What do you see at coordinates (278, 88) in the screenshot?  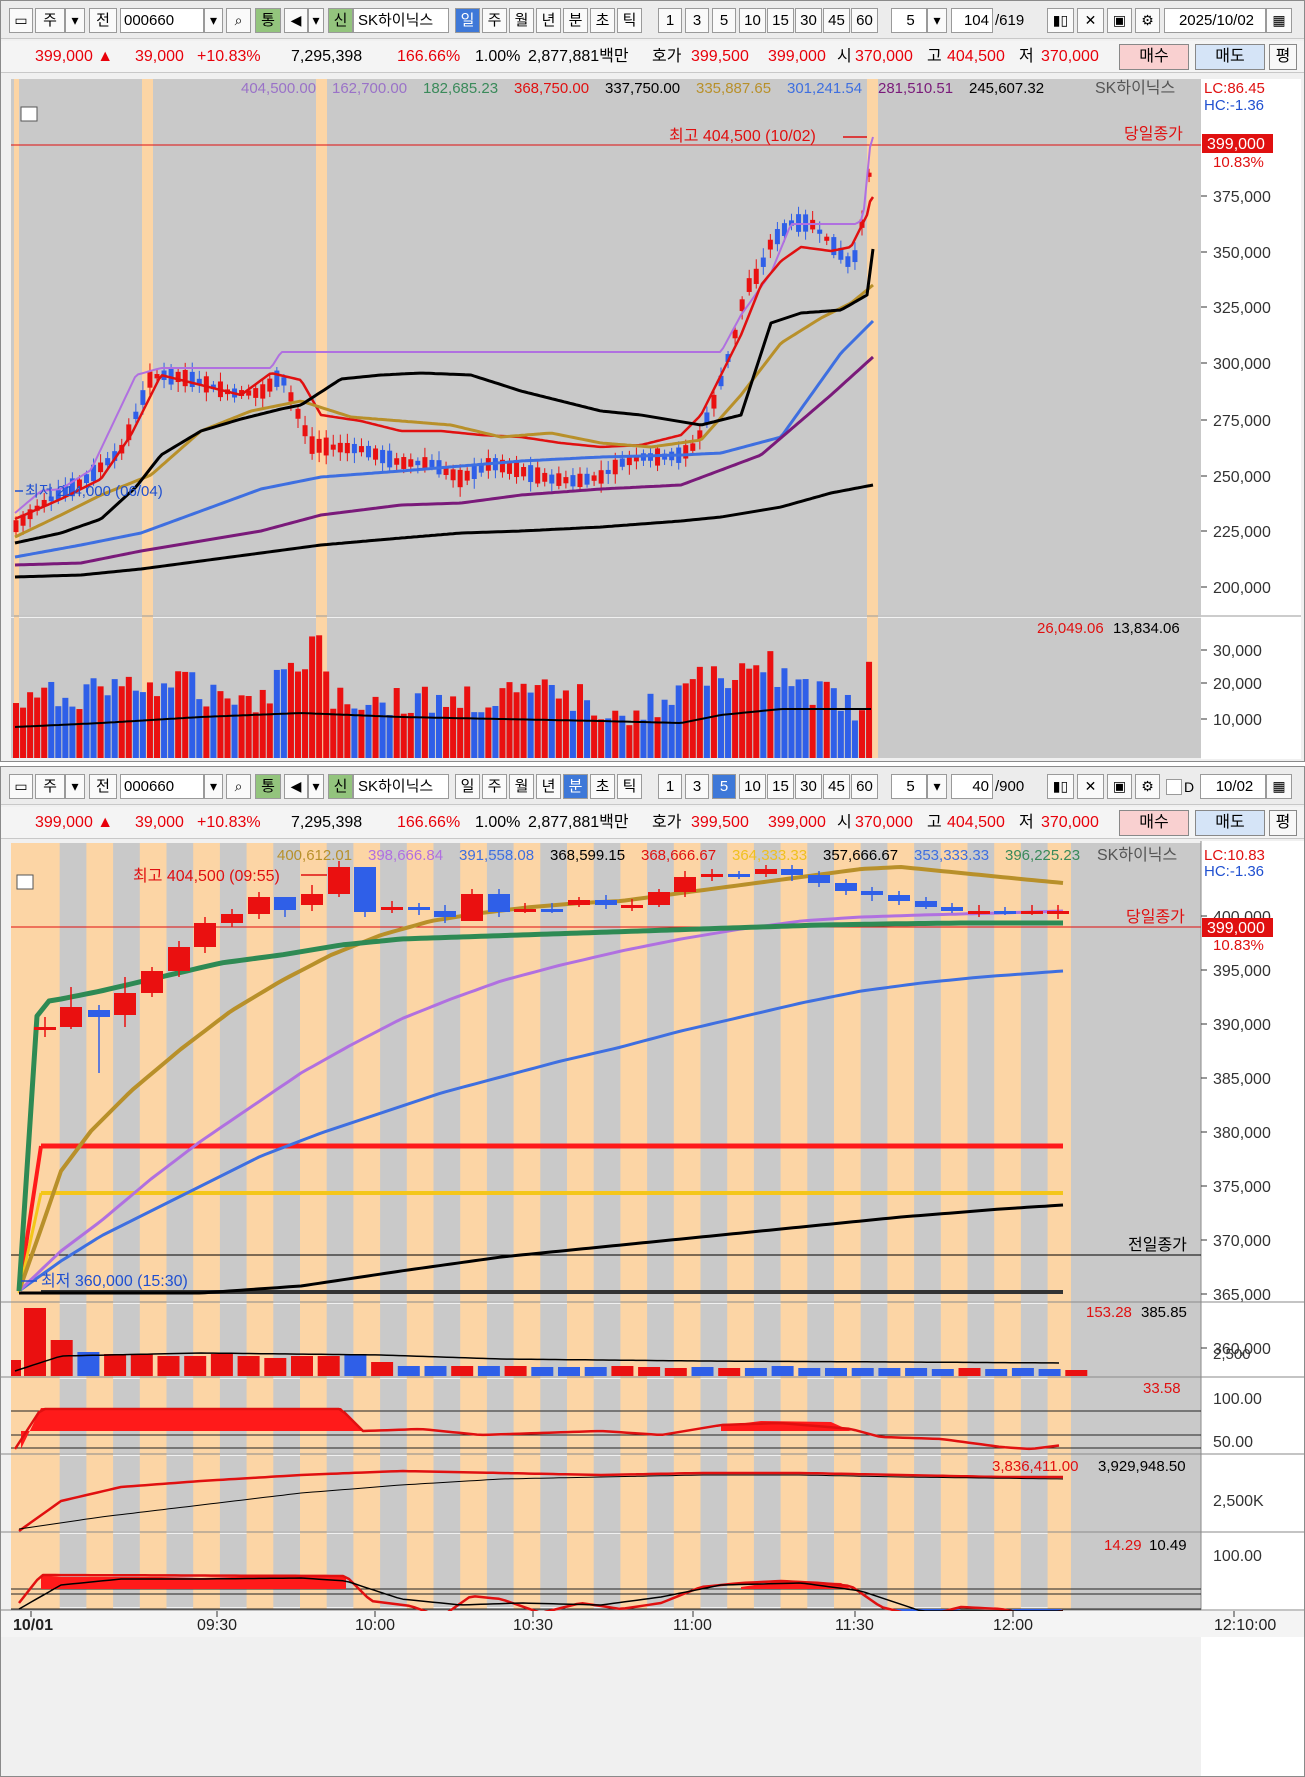 I see `ma-legend-value-0: 404,500.00` at bounding box center [278, 88].